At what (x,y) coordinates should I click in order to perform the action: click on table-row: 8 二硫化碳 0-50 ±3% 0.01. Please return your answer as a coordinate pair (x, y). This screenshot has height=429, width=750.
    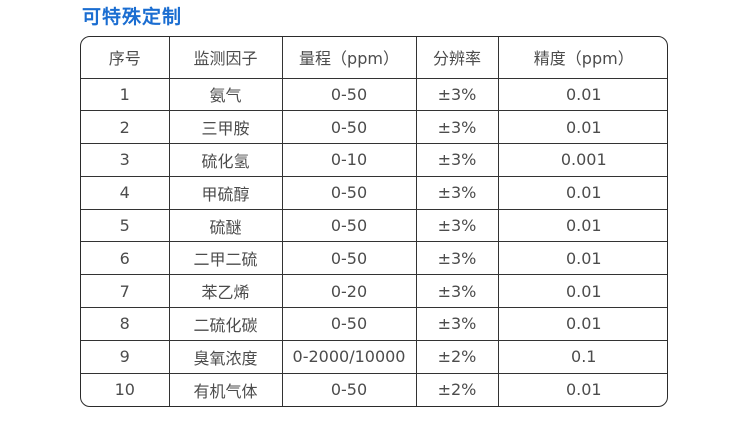
    Looking at the image, I should click on (374, 324).